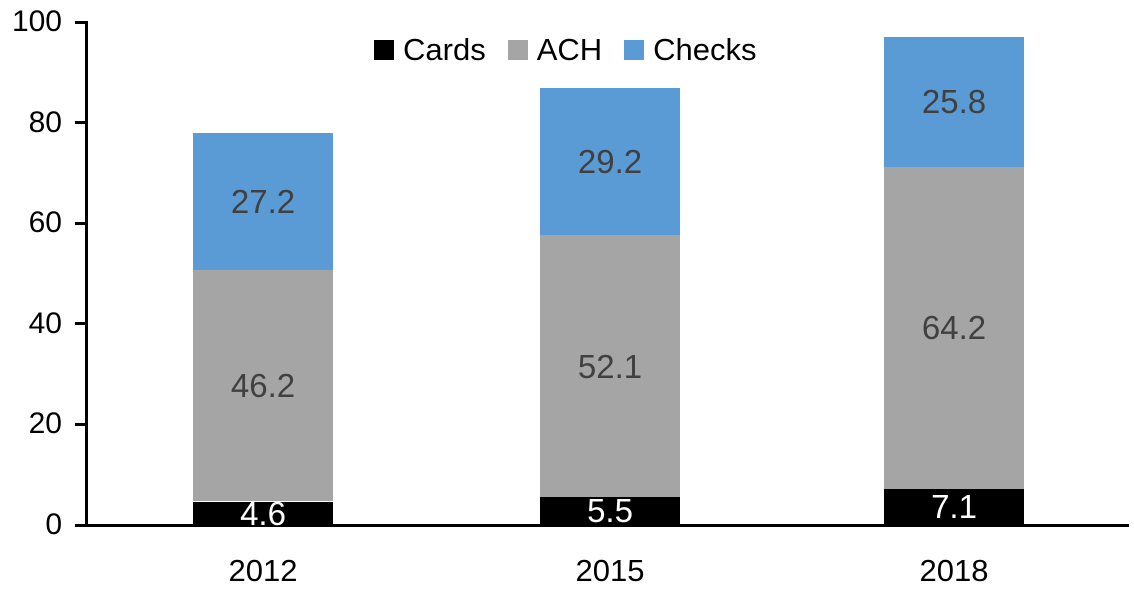  I want to click on x-category-label-2018: 2018, so click(954, 570).